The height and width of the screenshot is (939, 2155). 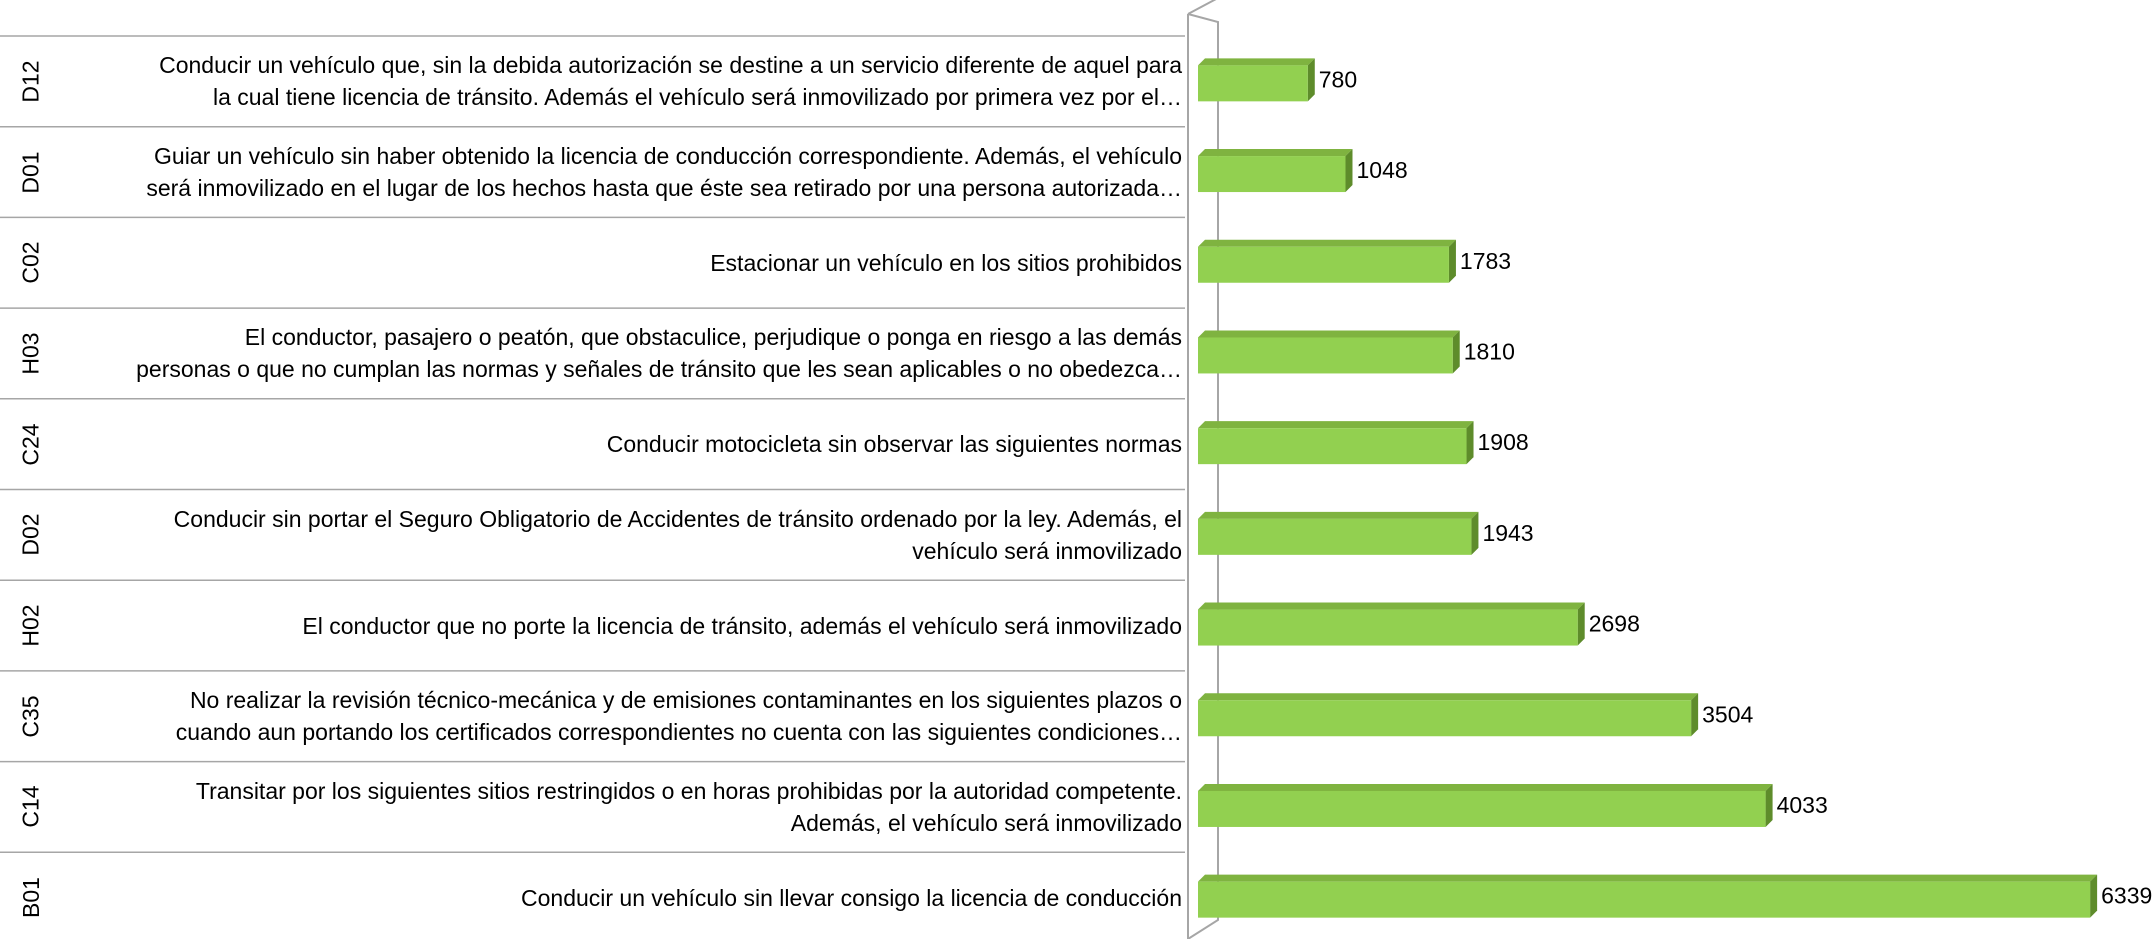 What do you see at coordinates (1503, 442) in the screenshot?
I see `data-label: 1908` at bounding box center [1503, 442].